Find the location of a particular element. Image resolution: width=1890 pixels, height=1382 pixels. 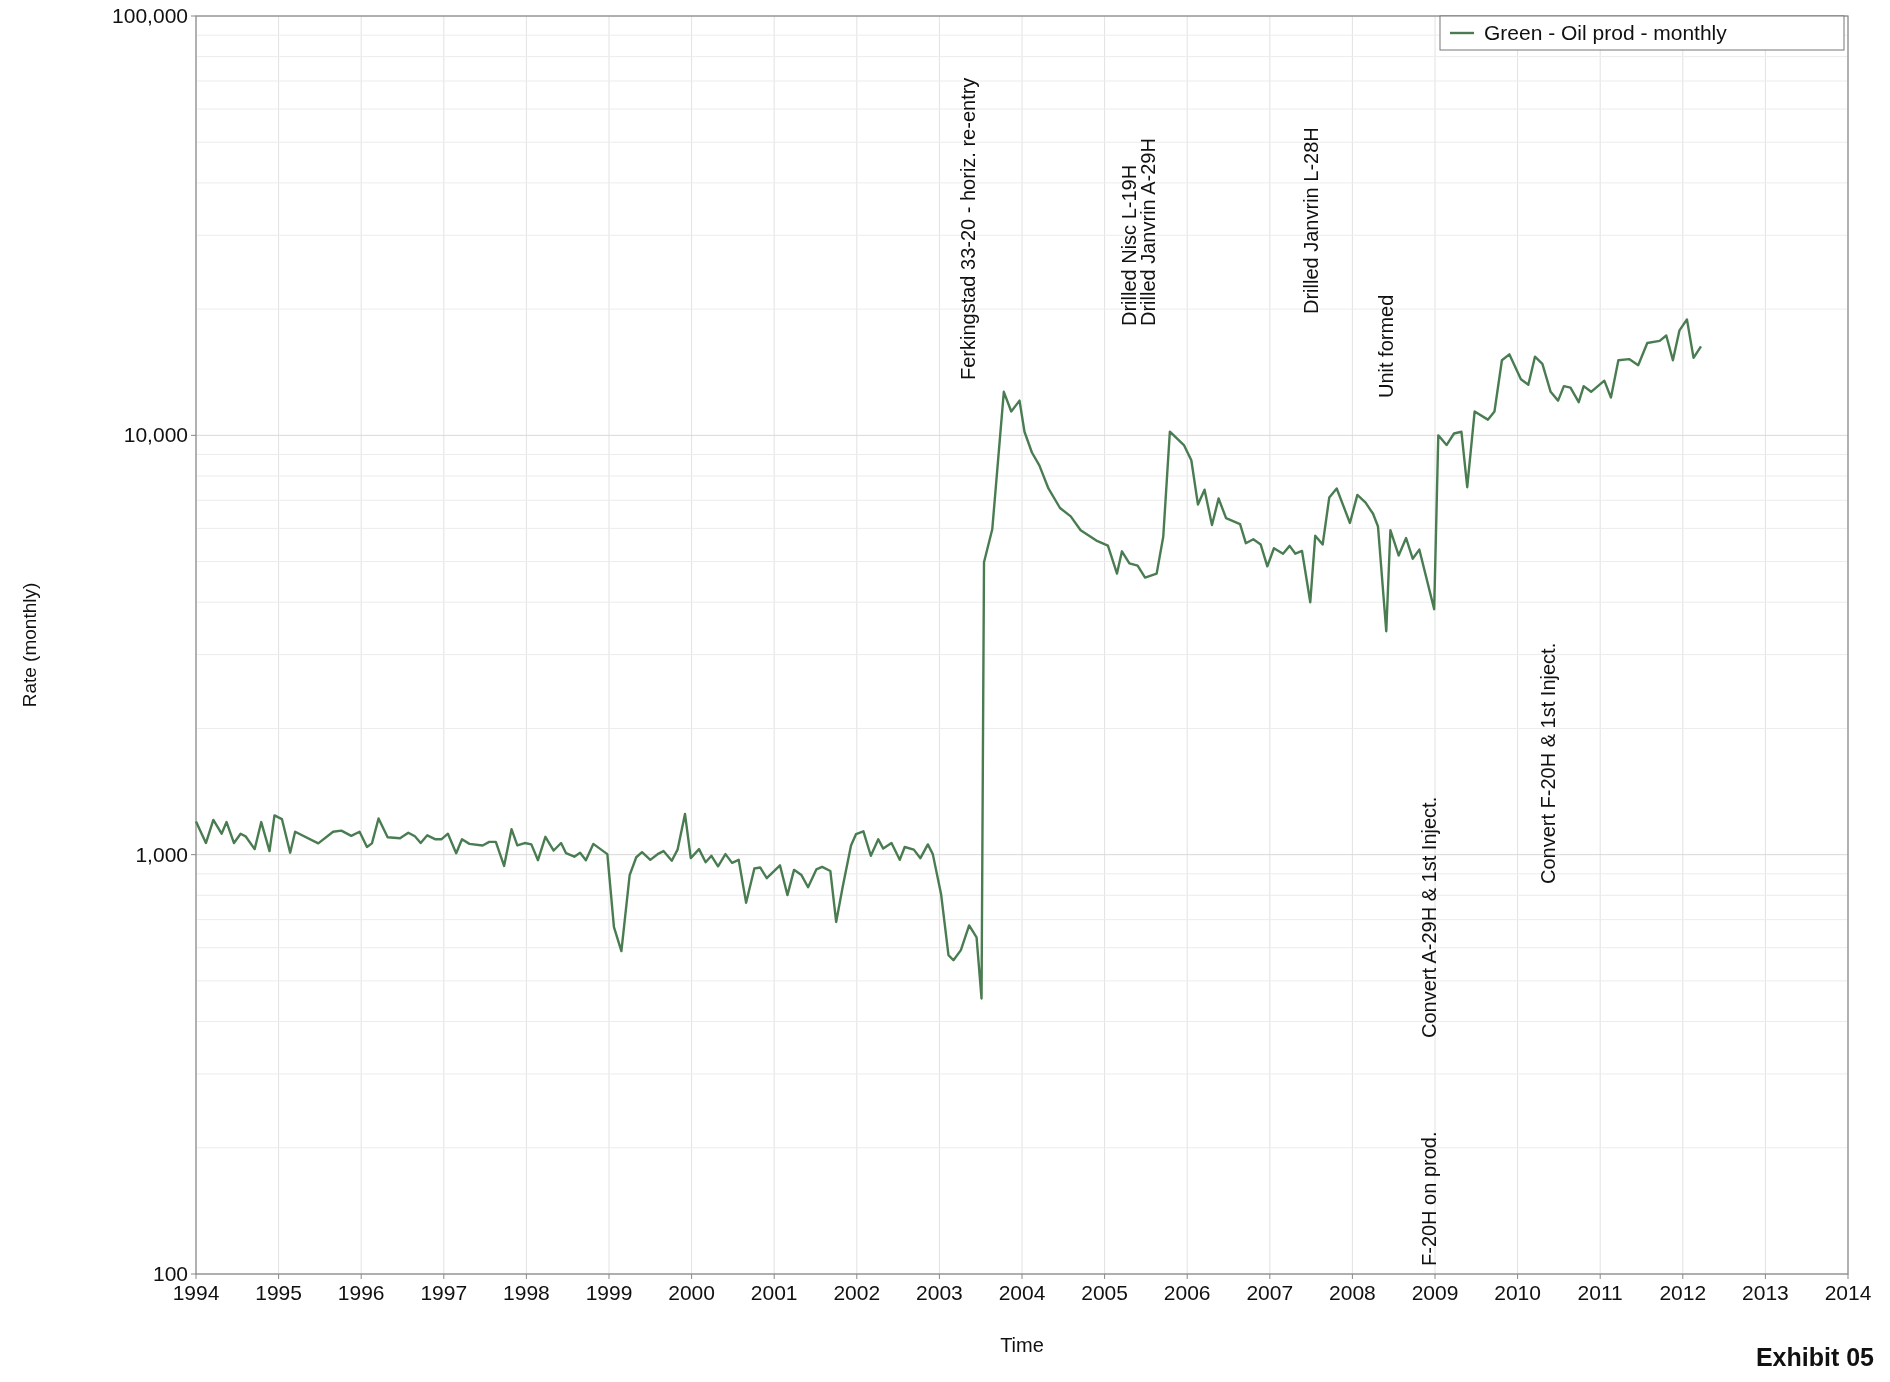

x-tick-label: 2011 is located at coordinates (1600, 1292).